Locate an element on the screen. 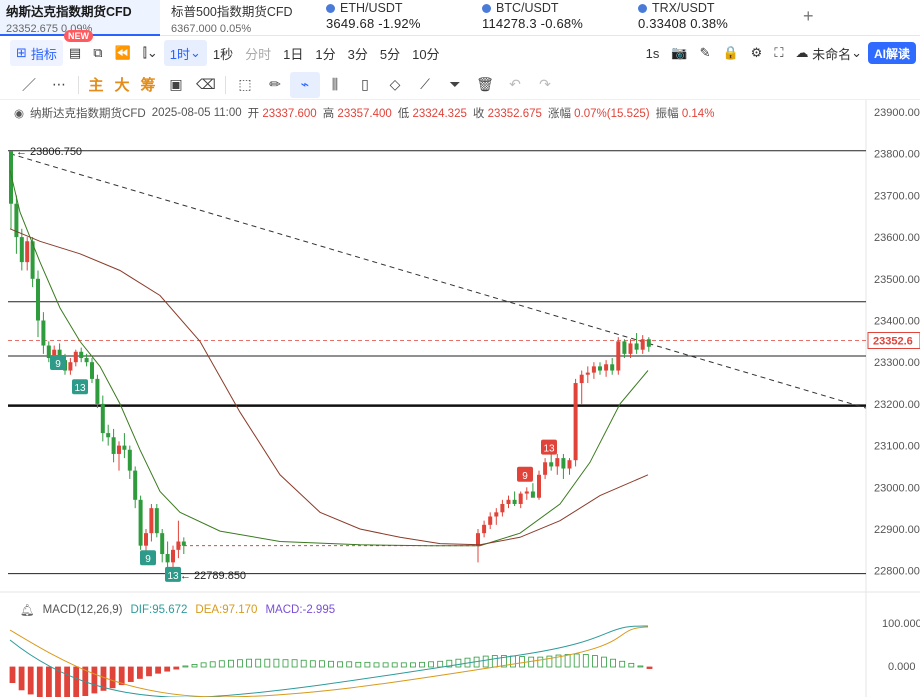 Image resolution: width=920 pixels, height=697 pixels. settings-icon: ⚙ is located at coordinates (756, 52).